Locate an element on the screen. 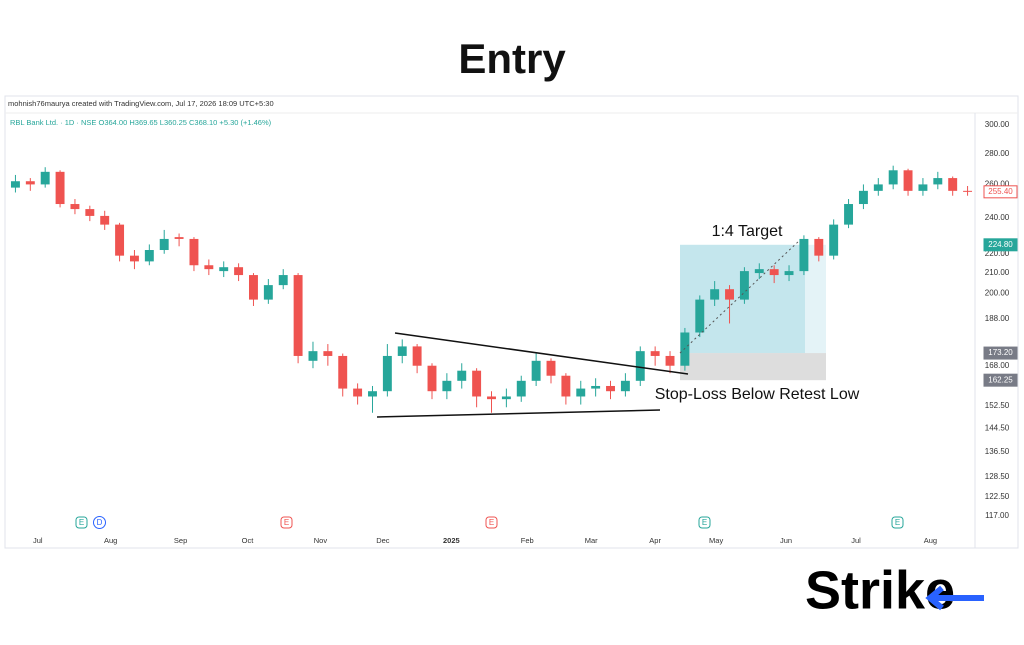 The width and height of the screenshot is (1024, 645). y-tick-label: 144.50 is located at coordinates (997, 427).